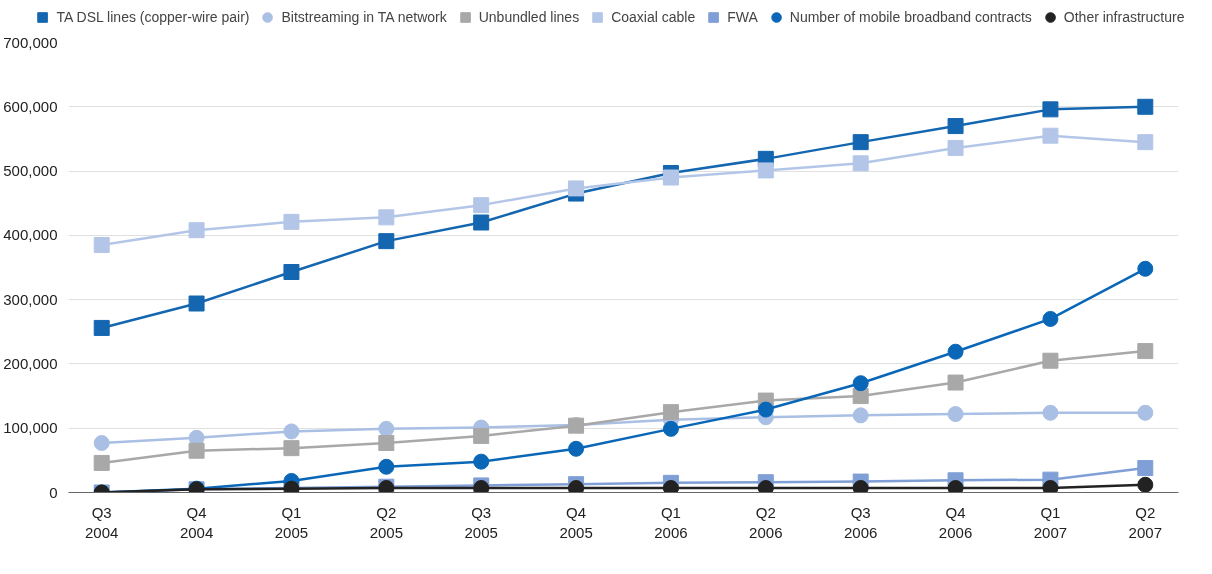 This screenshot has width=1212, height=574. What do you see at coordinates (1050, 522) in the screenshot?
I see `x-tick-label: Q1 2007` at bounding box center [1050, 522].